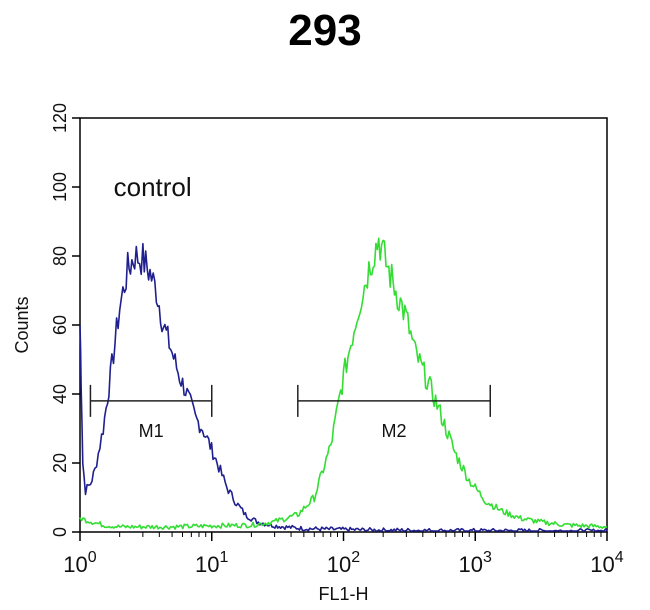  Describe the element at coordinates (60, 187) in the screenshot. I see `y-tick-label: 100` at that location.